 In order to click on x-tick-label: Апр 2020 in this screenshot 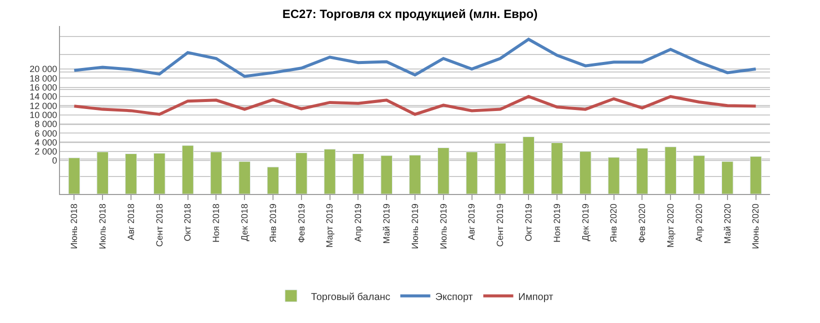, I will do `click(699, 223)`.